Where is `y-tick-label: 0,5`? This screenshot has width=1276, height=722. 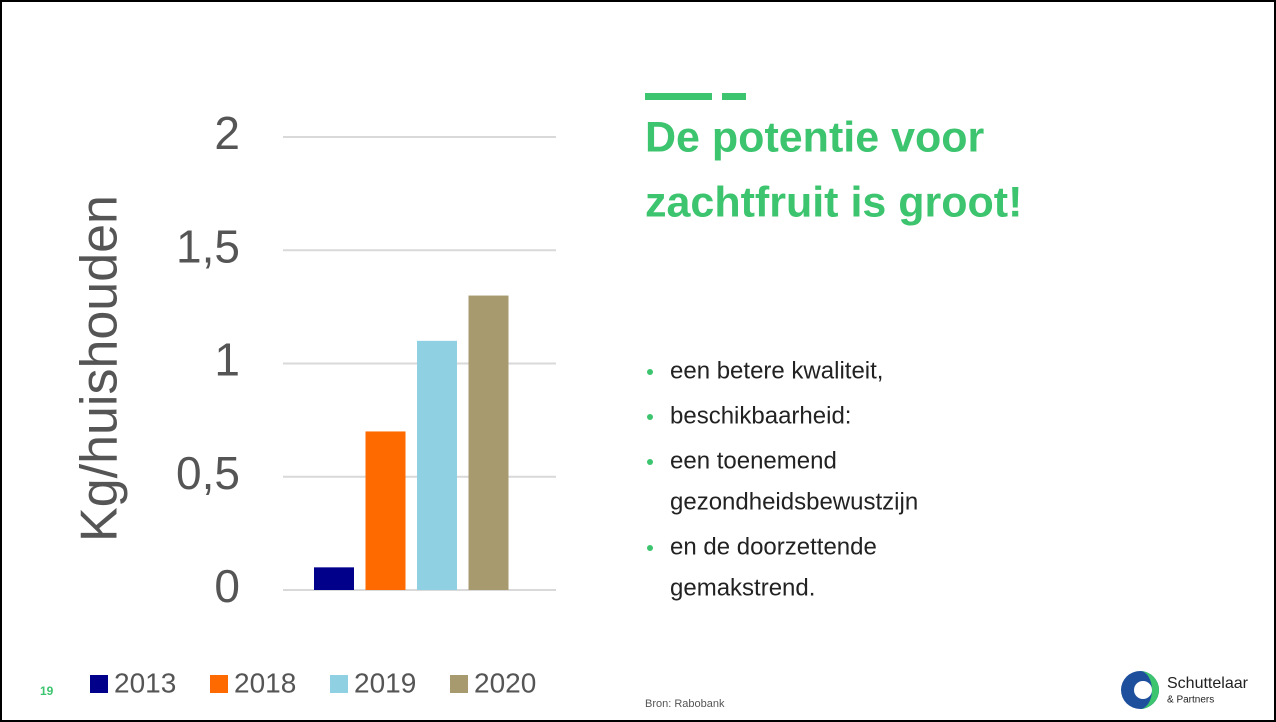
y-tick-label: 0,5 is located at coordinates (208, 473).